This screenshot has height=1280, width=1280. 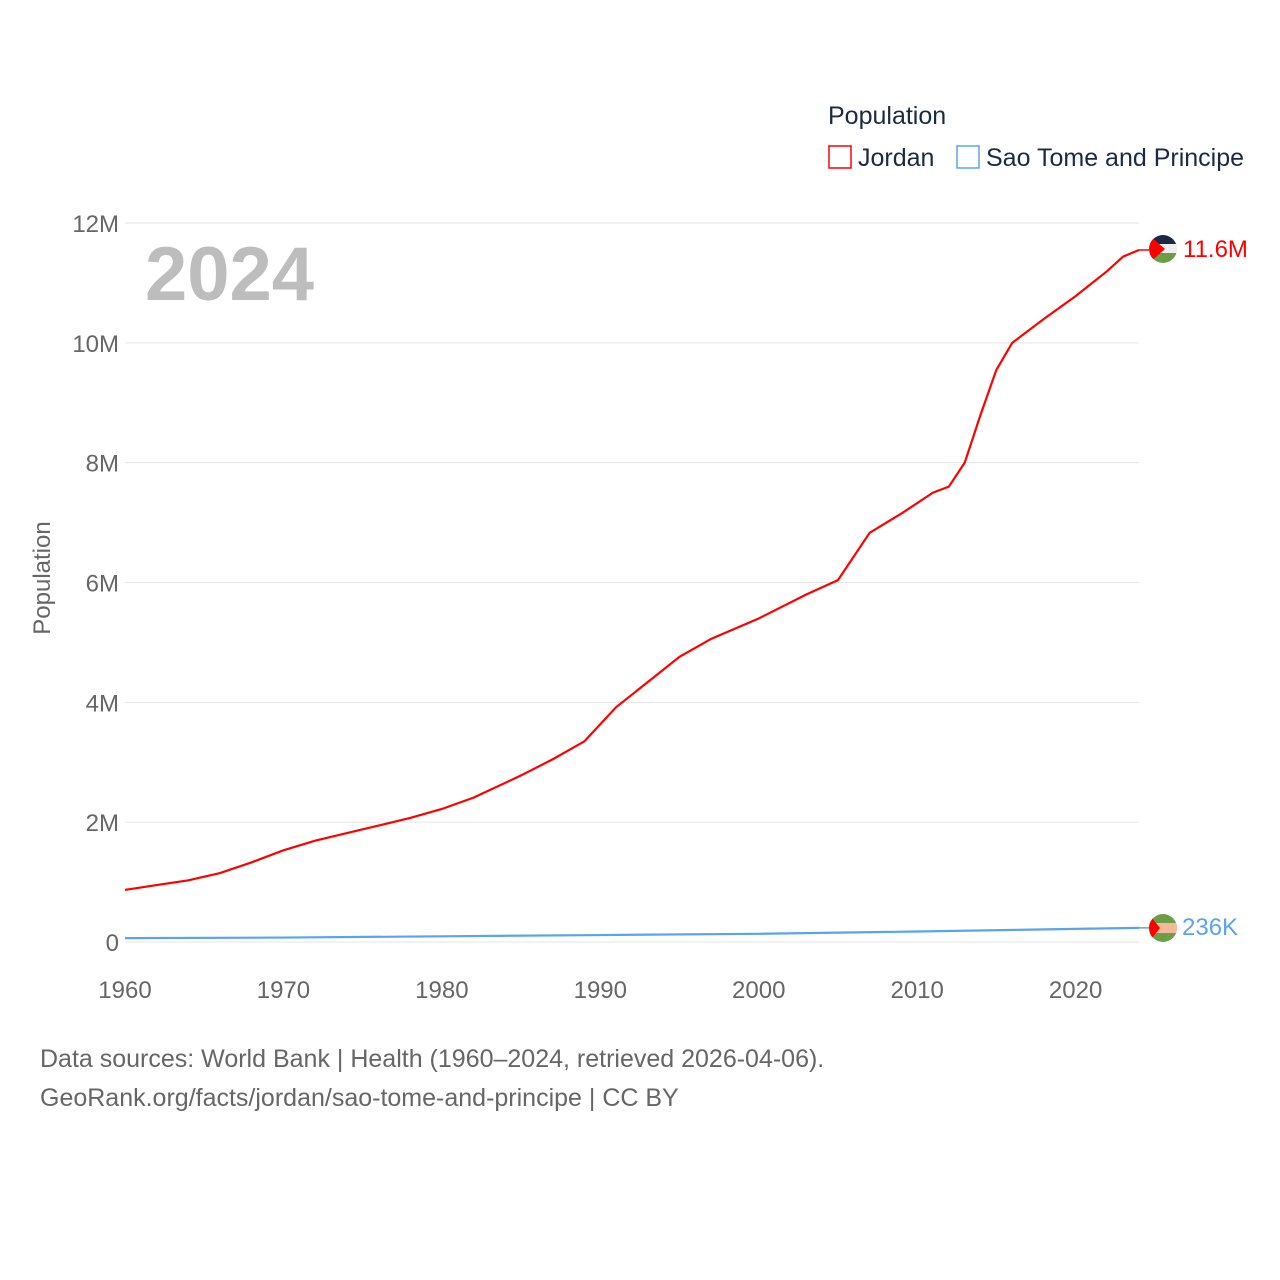 I want to click on y-tick-label: 12M, so click(x=95, y=224).